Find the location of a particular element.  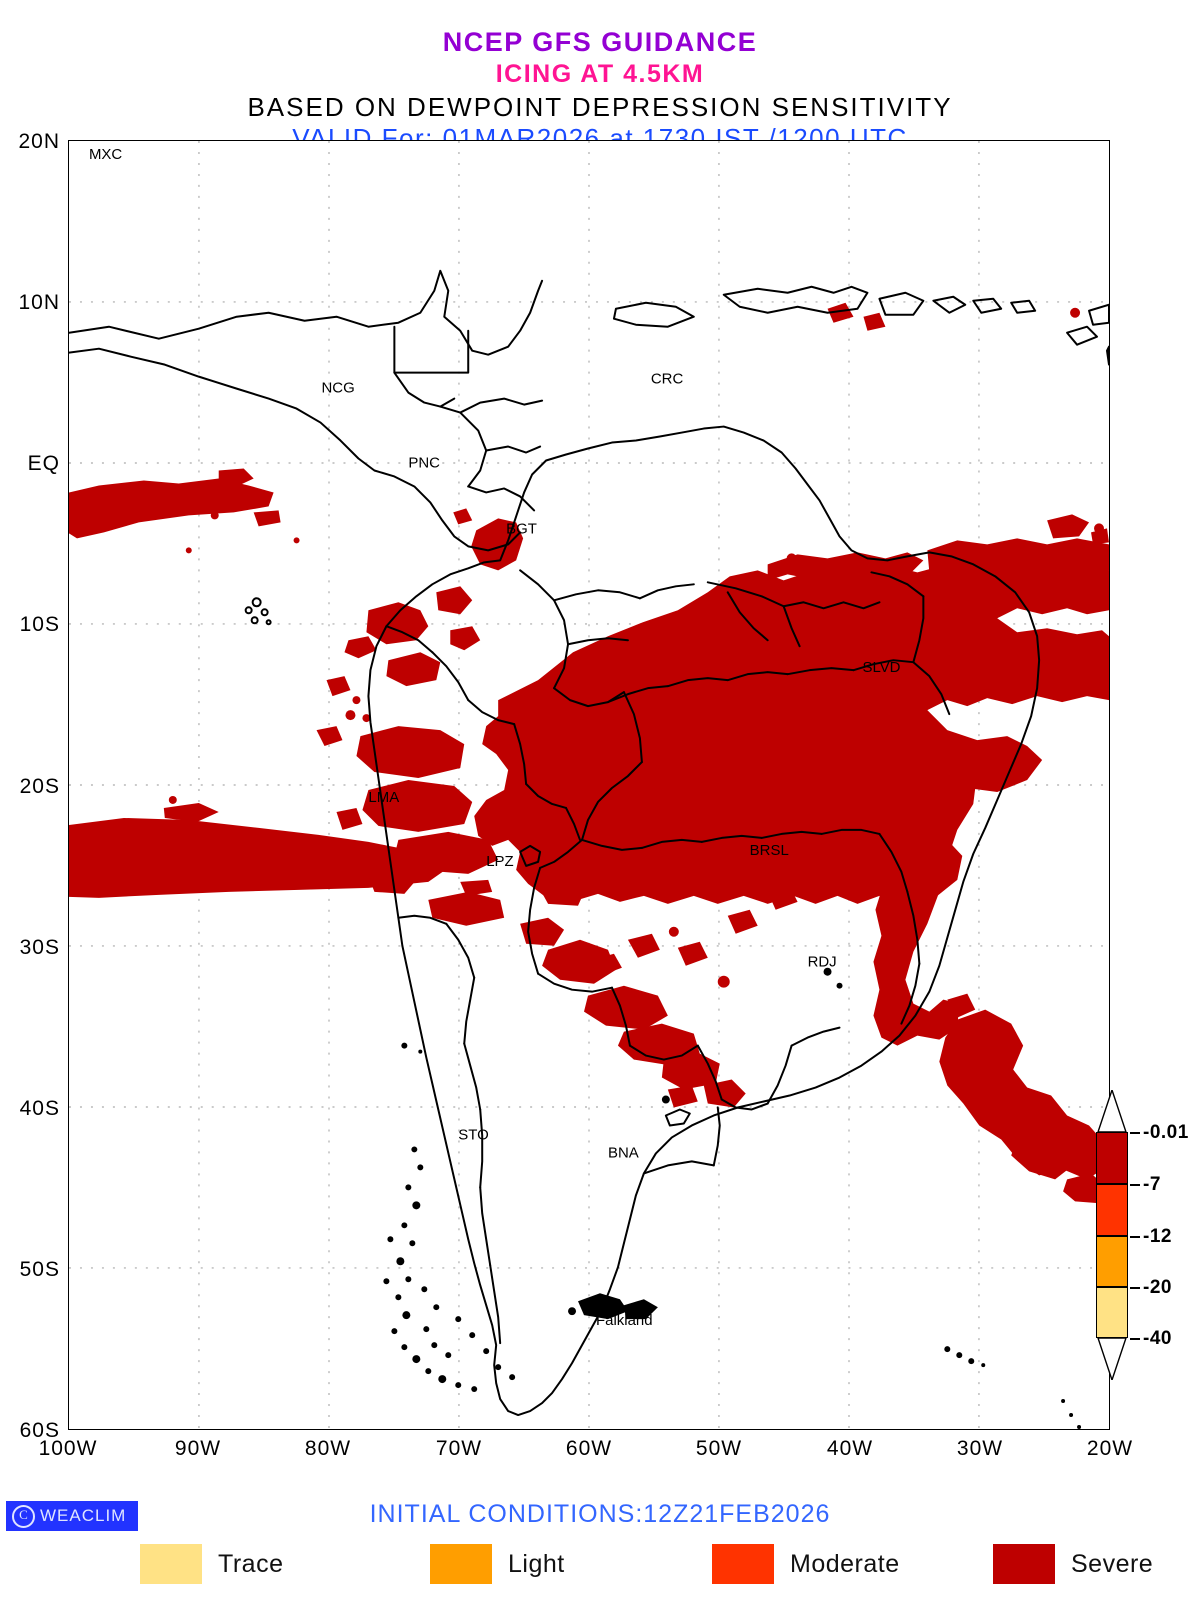

legend-item-light: Light is located at coordinates (497, 1564).